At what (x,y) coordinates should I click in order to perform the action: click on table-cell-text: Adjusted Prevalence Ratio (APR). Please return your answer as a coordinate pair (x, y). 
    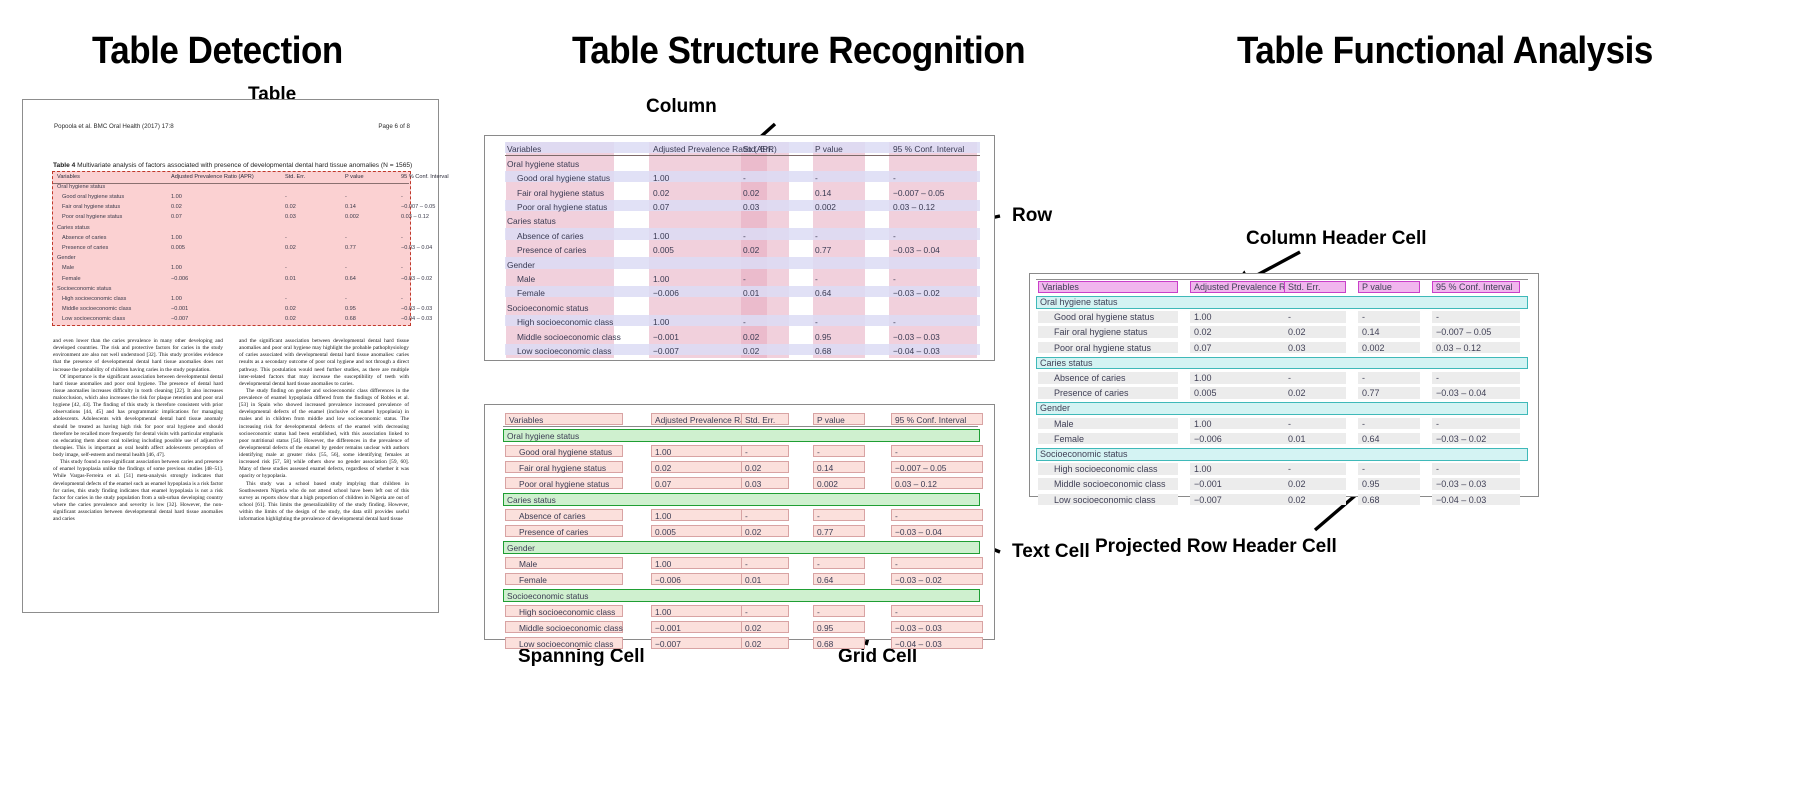
    Looking at the image, I should click on (715, 149).